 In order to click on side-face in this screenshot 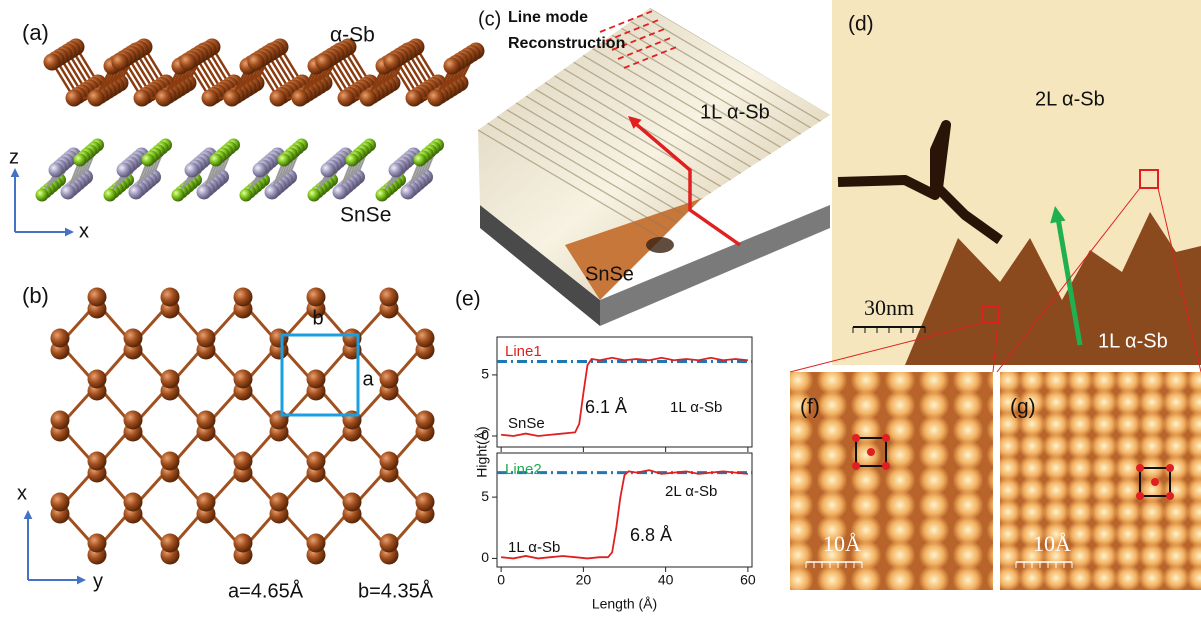, I will do `click(715, 265)`.